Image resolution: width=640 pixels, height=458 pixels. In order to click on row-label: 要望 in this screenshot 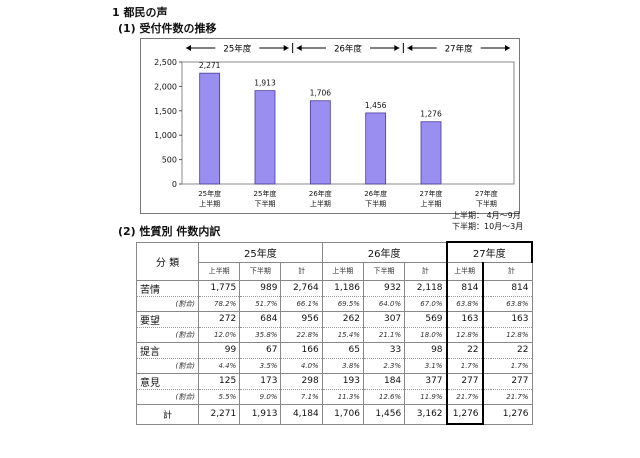, I will do `click(167, 319)`.